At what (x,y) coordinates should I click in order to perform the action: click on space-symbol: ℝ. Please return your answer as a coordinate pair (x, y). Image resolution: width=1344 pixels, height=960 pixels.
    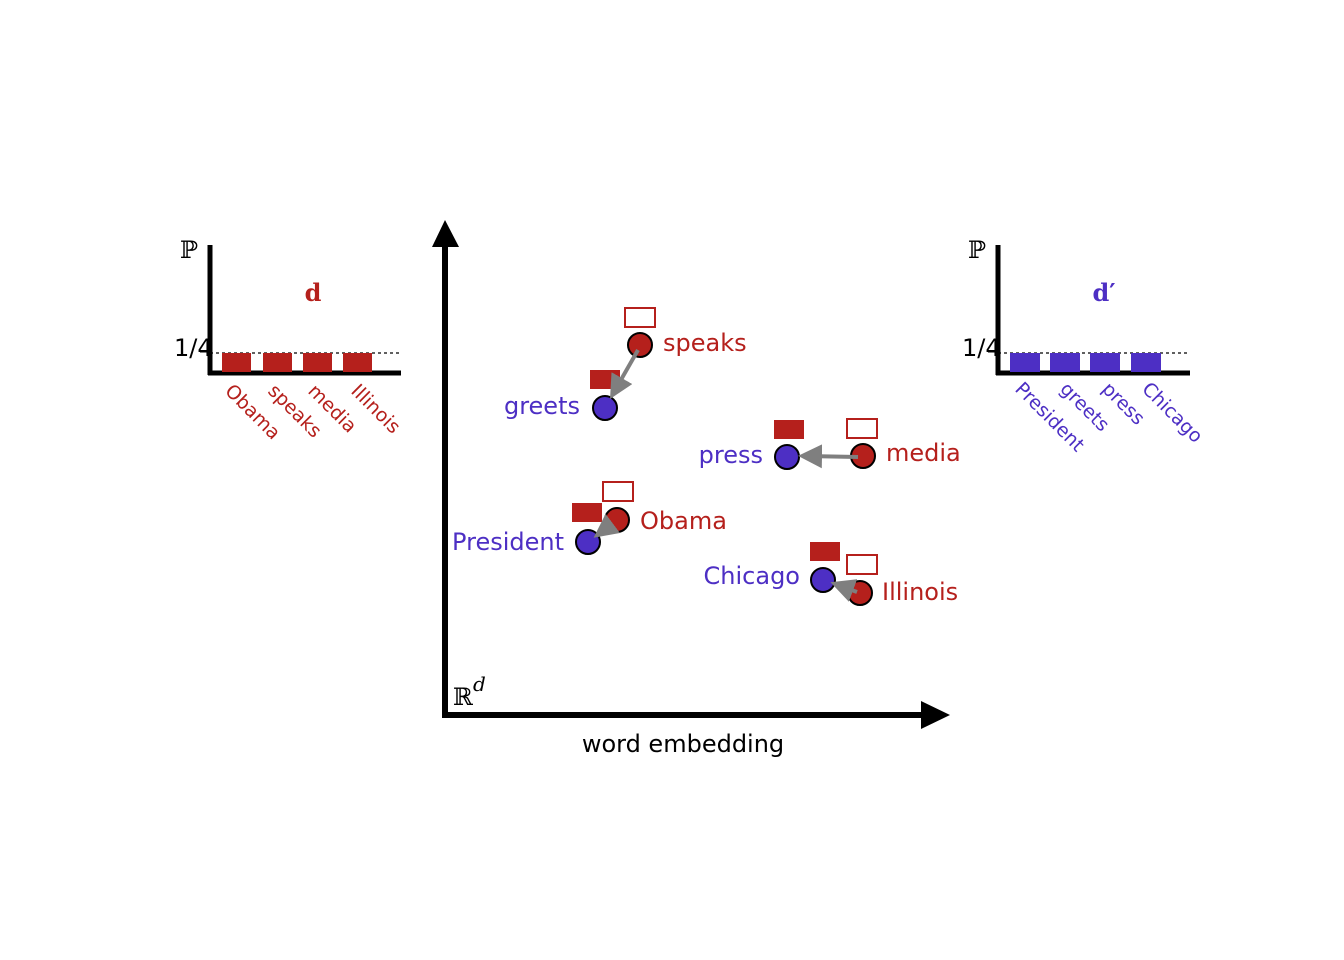
    Looking at the image, I should click on (463, 697).